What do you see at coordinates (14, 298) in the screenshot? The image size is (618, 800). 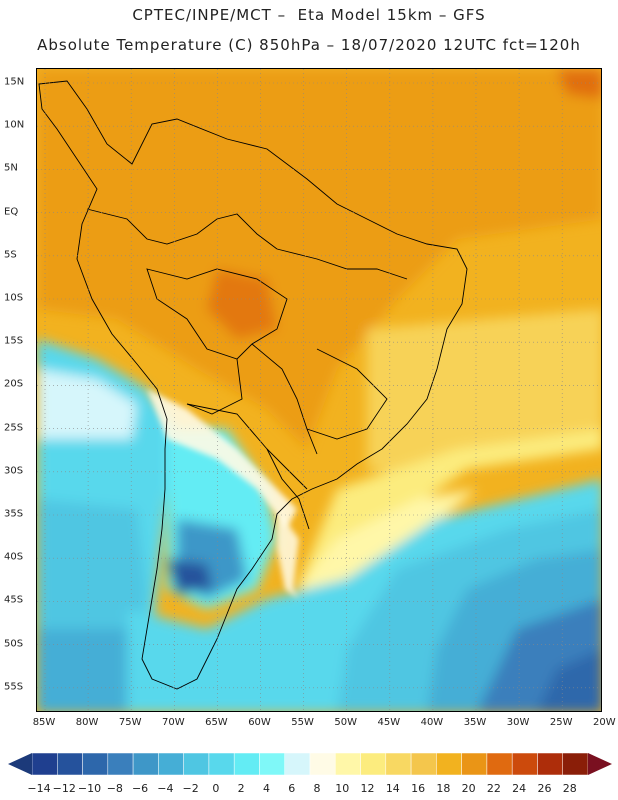 I see `latitude-label: 10S` at bounding box center [14, 298].